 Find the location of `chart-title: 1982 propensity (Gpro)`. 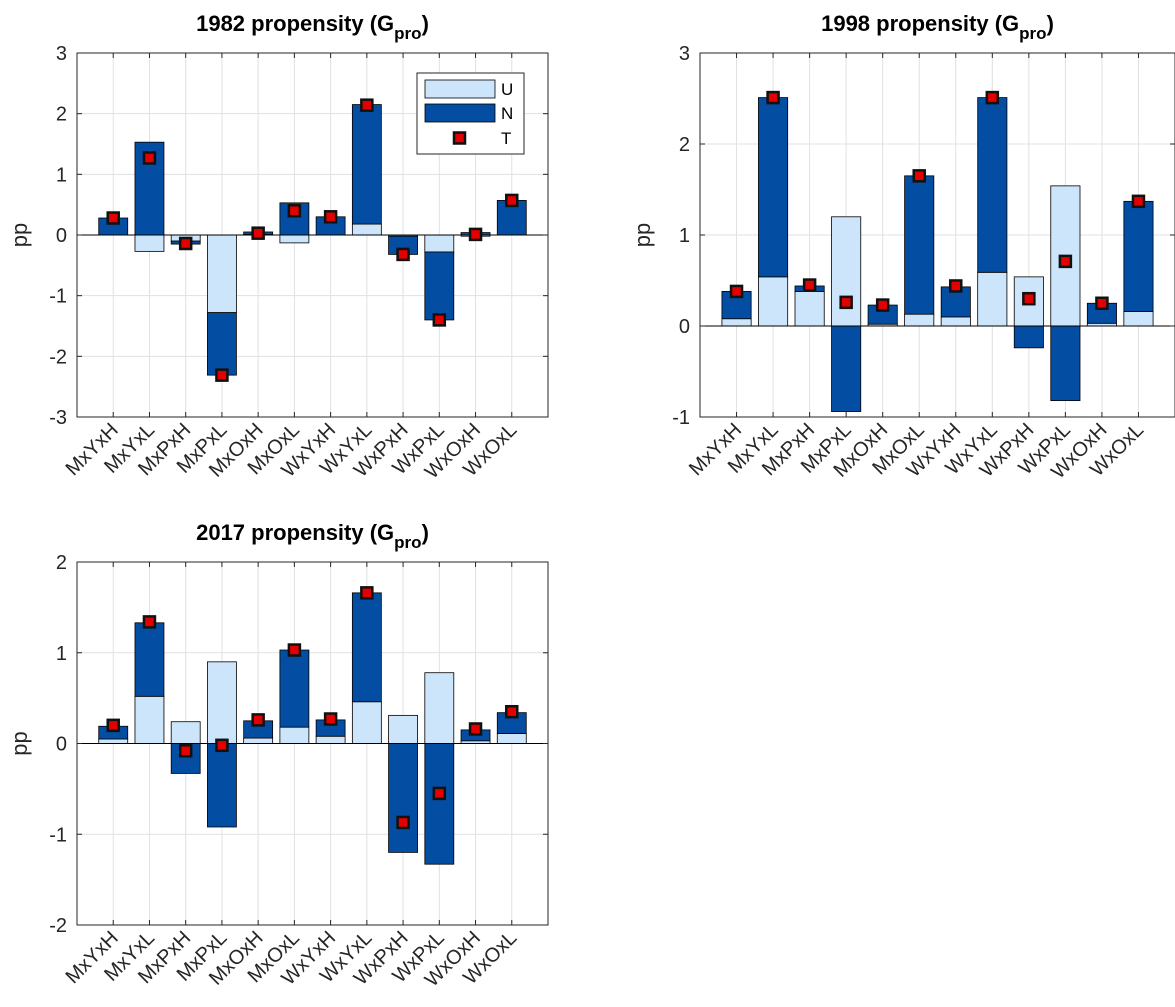

chart-title: 1982 propensity (Gpro) is located at coordinates (312, 27).